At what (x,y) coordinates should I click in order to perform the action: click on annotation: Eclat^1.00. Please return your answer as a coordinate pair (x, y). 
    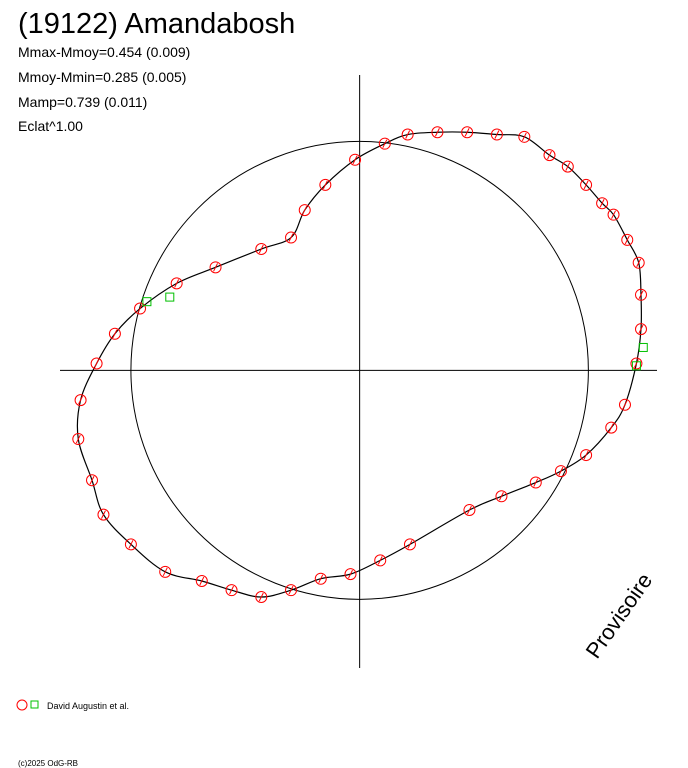
    Looking at the image, I should click on (50, 126).